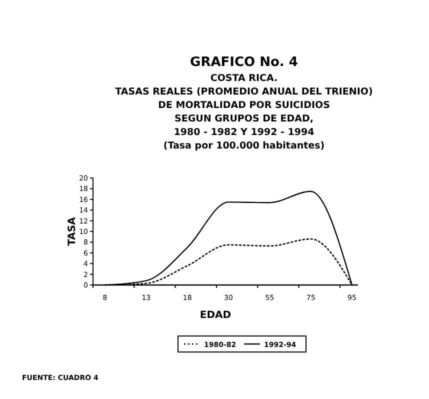 This screenshot has height=399, width=429. What do you see at coordinates (216, 315) in the screenshot?
I see `x-axis-title: EDAD` at bounding box center [216, 315].